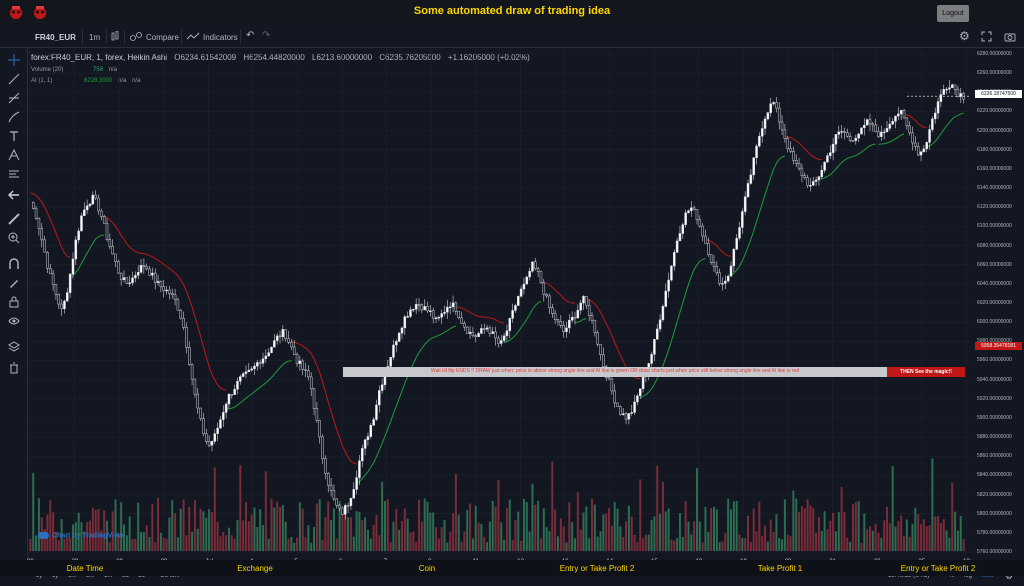  Describe the element at coordinates (14, 195) in the screenshot. I see `back-arrow-icon` at that location.